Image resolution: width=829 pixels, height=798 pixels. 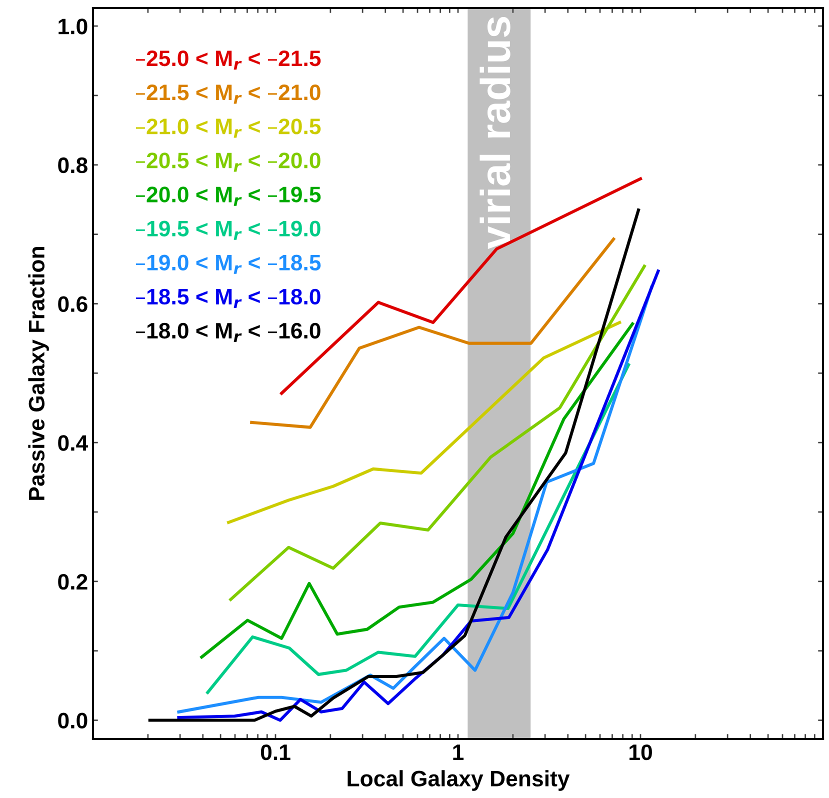 I want to click on text: –21.5 < M$_{r}$ < –21.0, so click(x=228, y=94).